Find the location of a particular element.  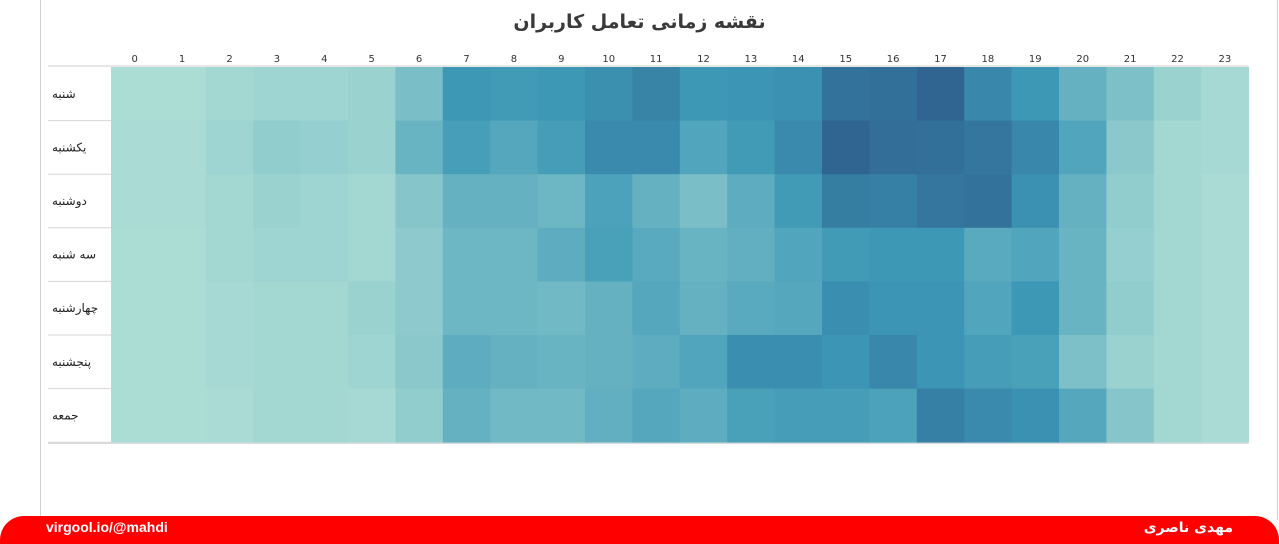

x-tick-label: 20 is located at coordinates (1082, 59).